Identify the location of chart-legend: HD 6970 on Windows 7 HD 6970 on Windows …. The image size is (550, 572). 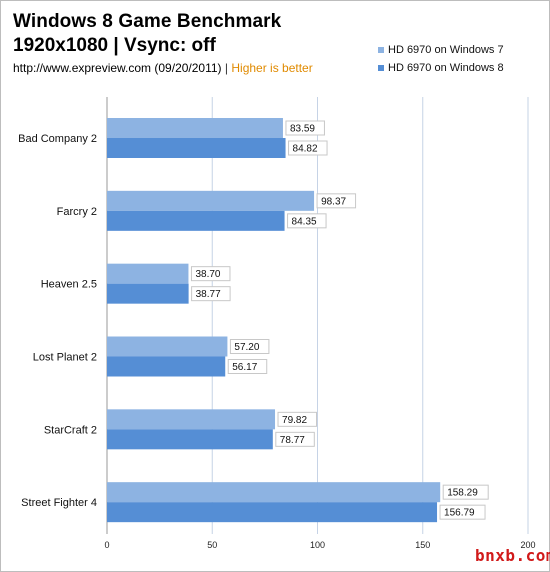
(441, 59).